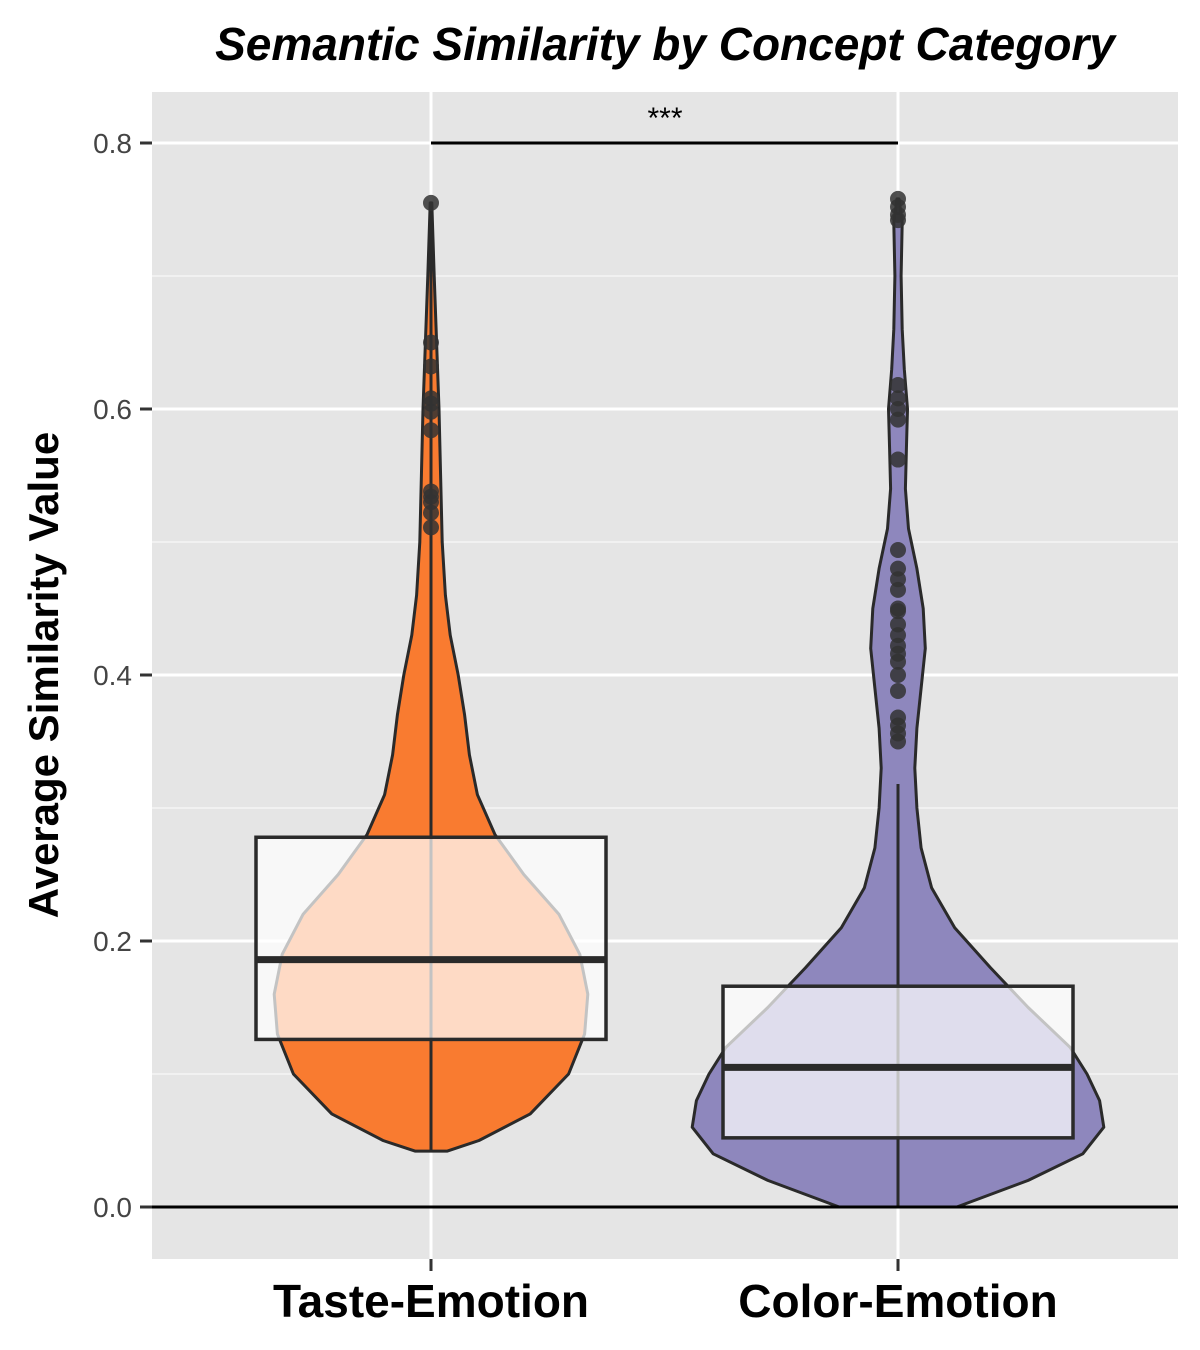 Image resolution: width=1200 pixels, height=1350 pixels. I want to click on y-tick-label: 0.0, so click(112, 1207).